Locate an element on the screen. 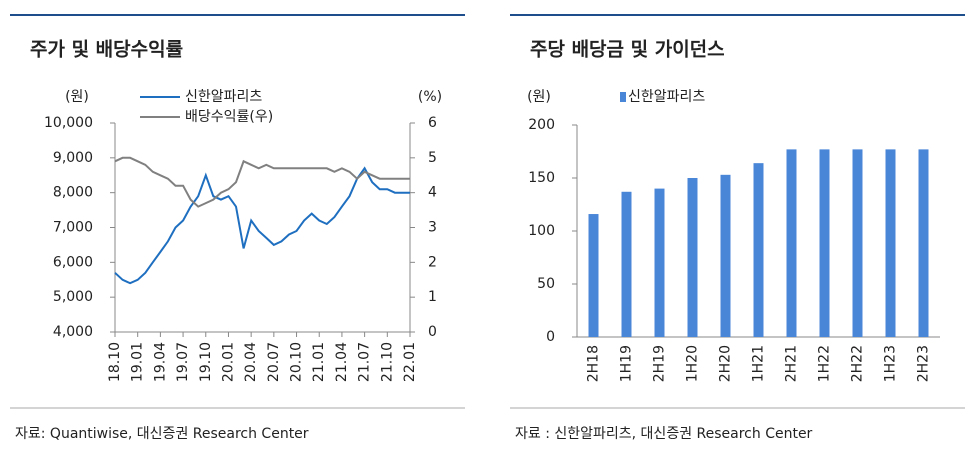 The width and height of the screenshot is (975, 456). y2-axis-unit: (%) is located at coordinates (430, 97).